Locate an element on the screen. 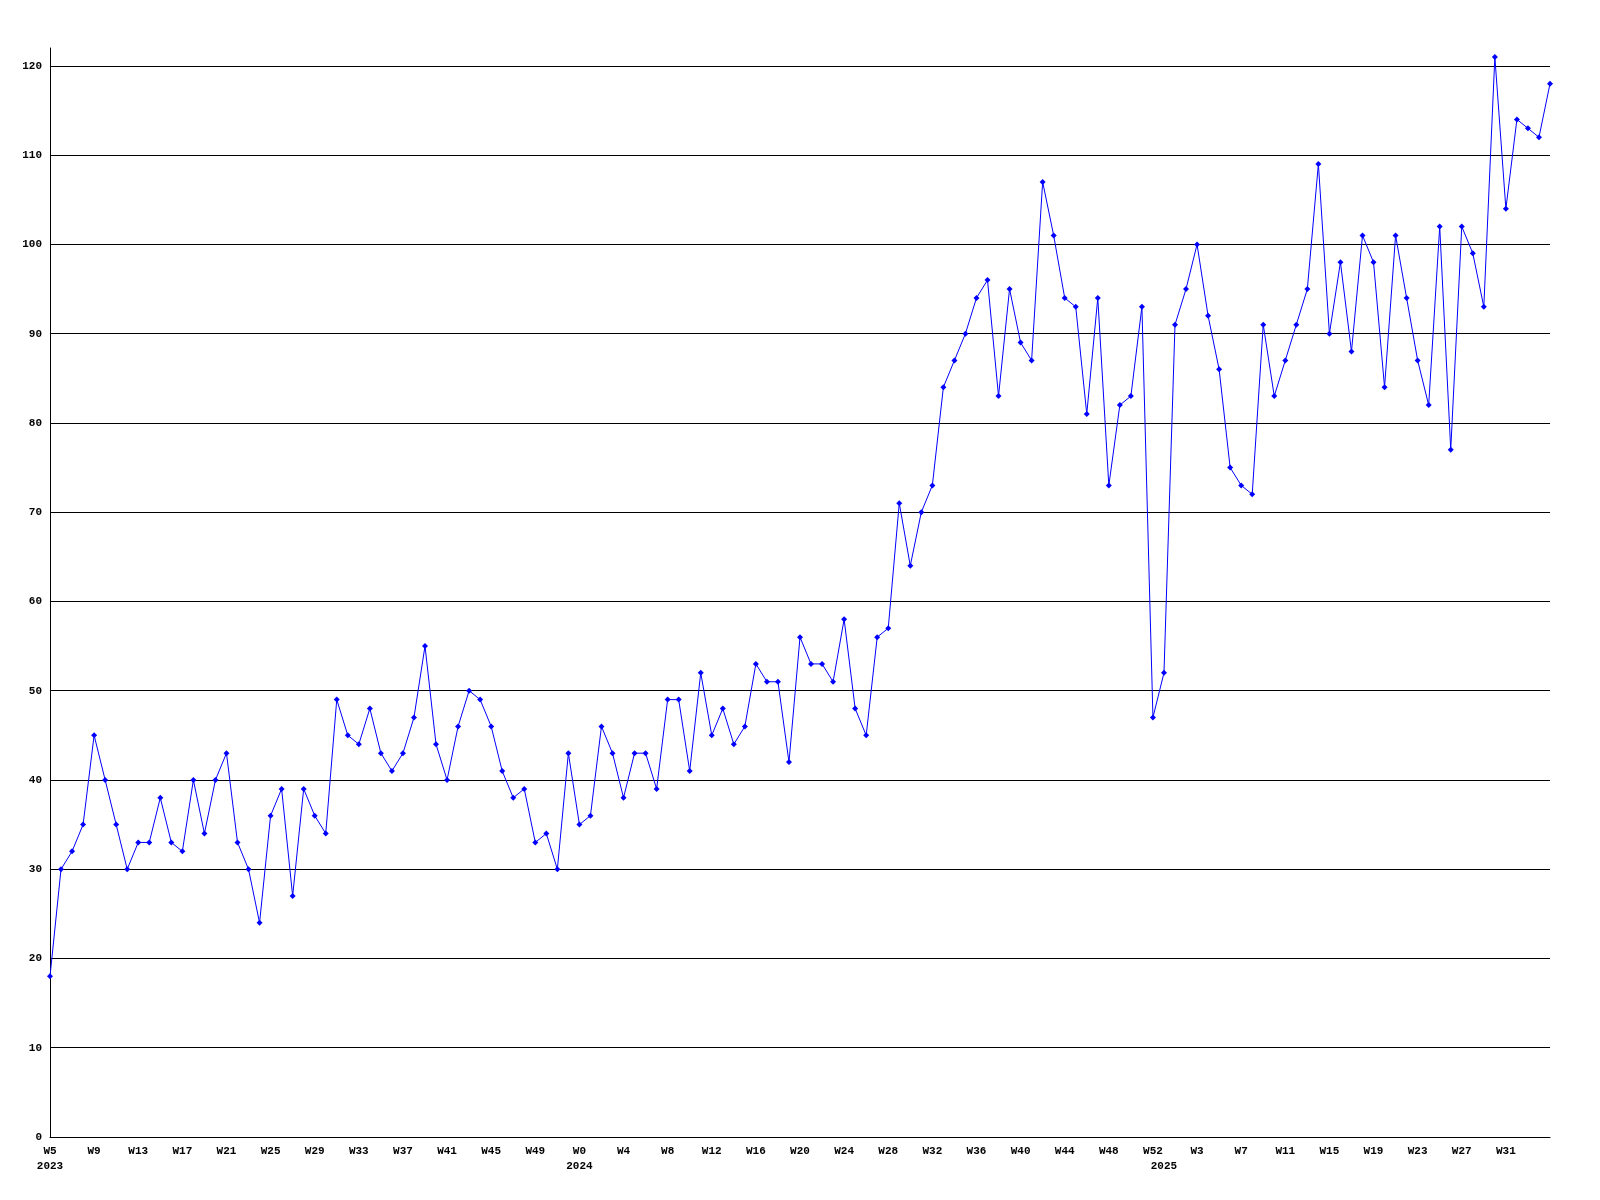 This screenshot has height=1200, width=1600. y-tick-label: 80 is located at coordinates (35, 422).